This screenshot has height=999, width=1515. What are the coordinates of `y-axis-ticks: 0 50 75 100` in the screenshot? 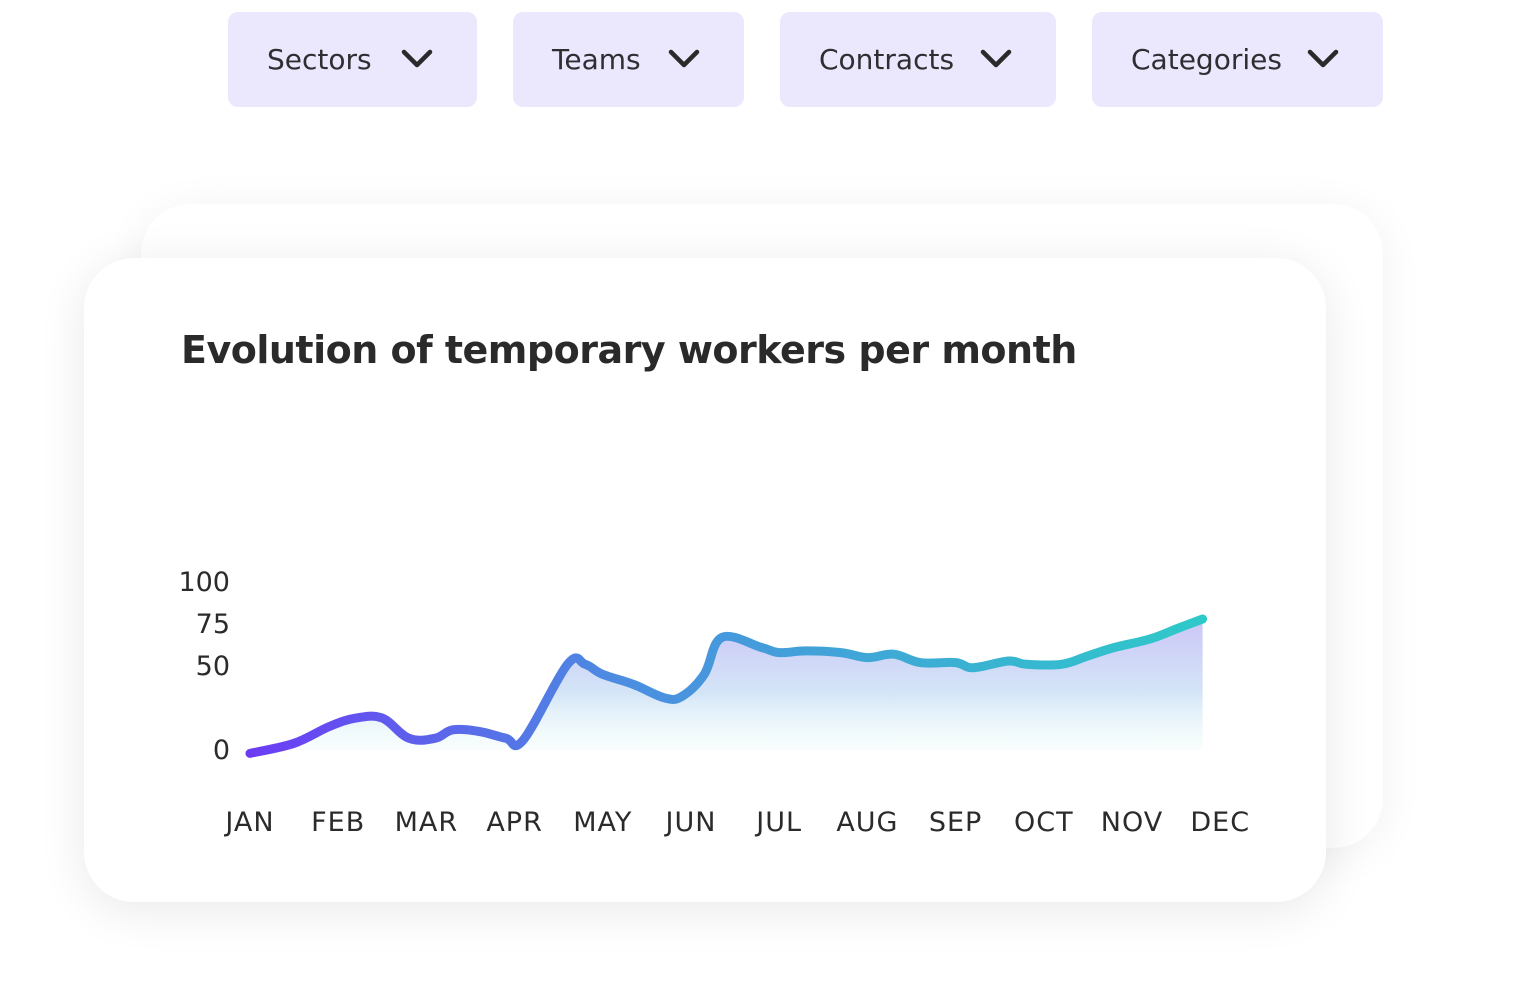 It's located at (204, 666).